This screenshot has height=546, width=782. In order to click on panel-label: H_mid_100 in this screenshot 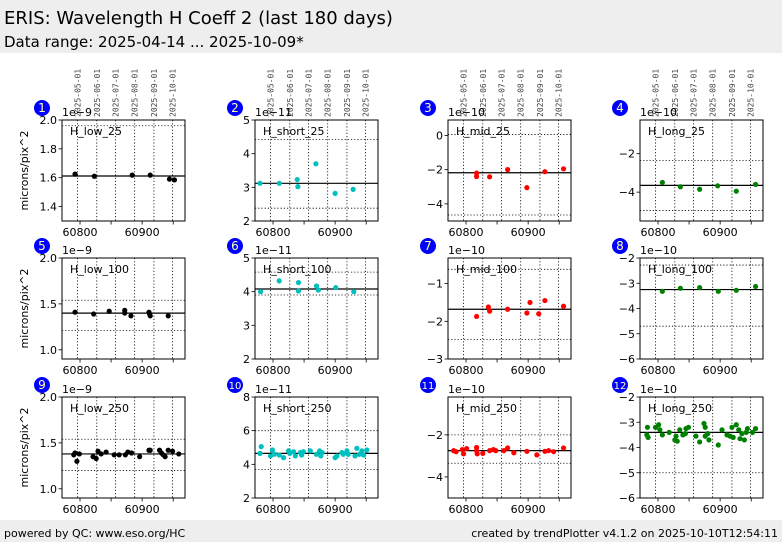, I will do `click(486, 269)`.